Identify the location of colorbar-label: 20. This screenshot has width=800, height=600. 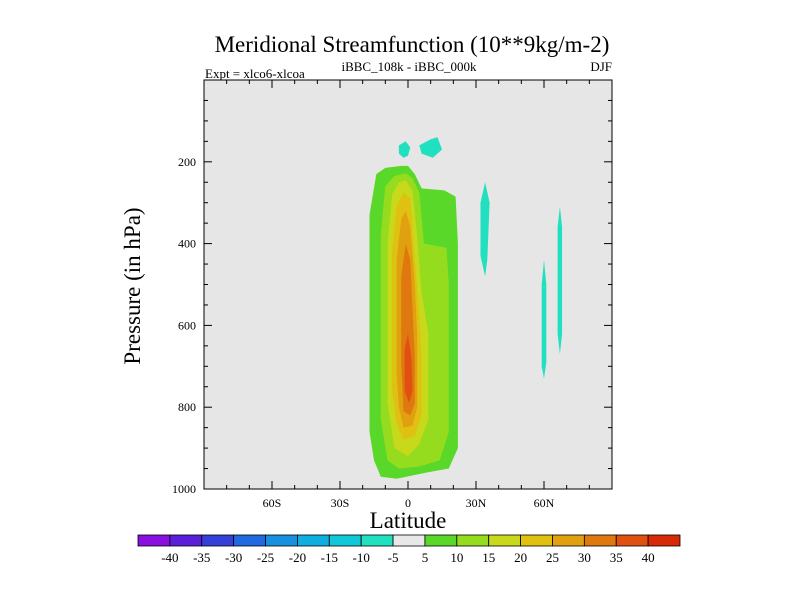
(520, 557).